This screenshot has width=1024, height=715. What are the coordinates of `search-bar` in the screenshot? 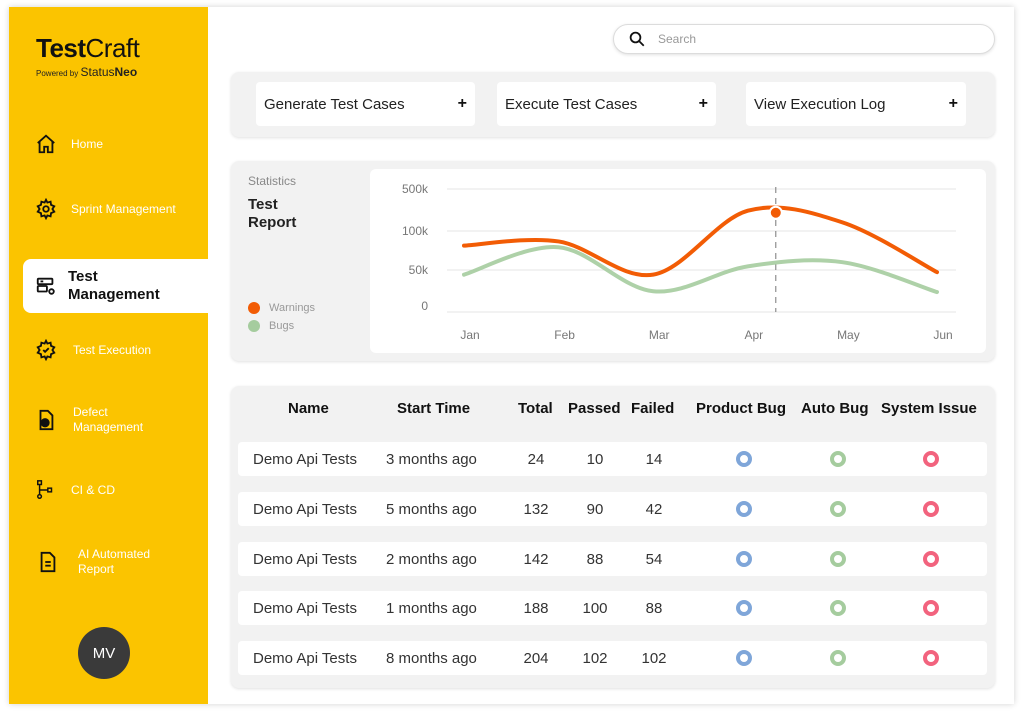 It's located at (804, 39).